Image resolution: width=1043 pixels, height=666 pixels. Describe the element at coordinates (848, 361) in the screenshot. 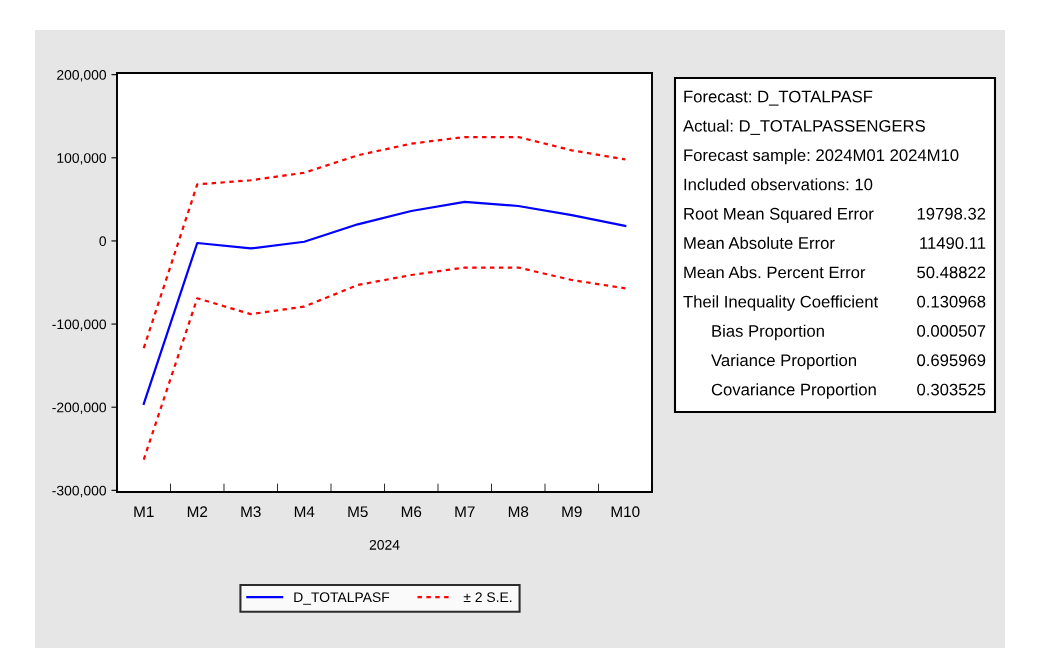

I see `text: Variance Proportion 0.695969` at that location.